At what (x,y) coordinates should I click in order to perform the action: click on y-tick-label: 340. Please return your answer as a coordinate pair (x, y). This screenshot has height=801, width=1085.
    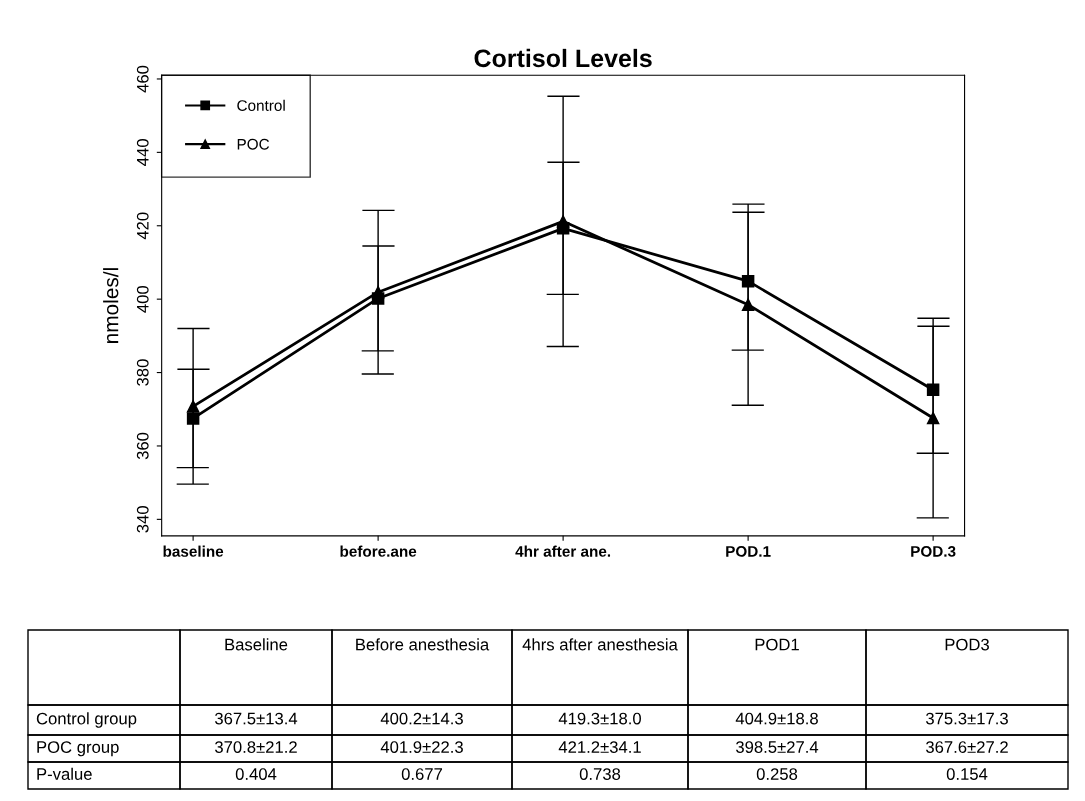
    Looking at the image, I should click on (142, 519).